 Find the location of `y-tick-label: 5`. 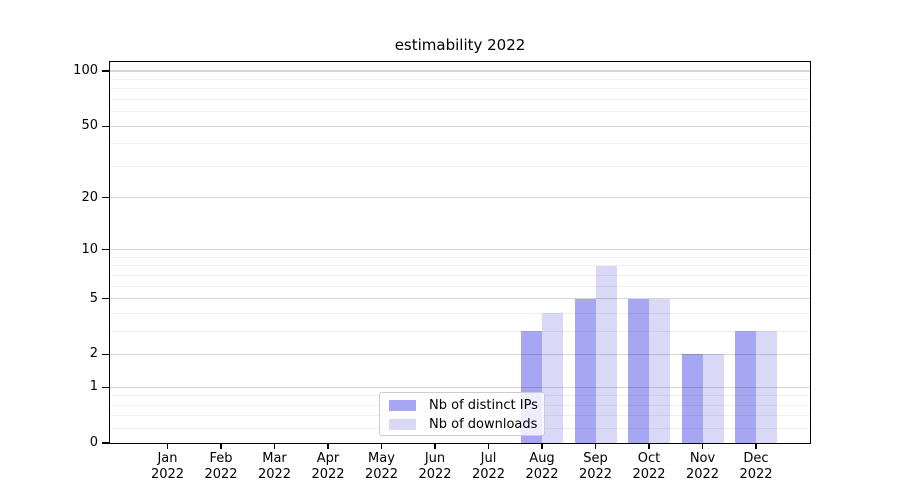

y-tick-label: 5 is located at coordinates (93, 298).